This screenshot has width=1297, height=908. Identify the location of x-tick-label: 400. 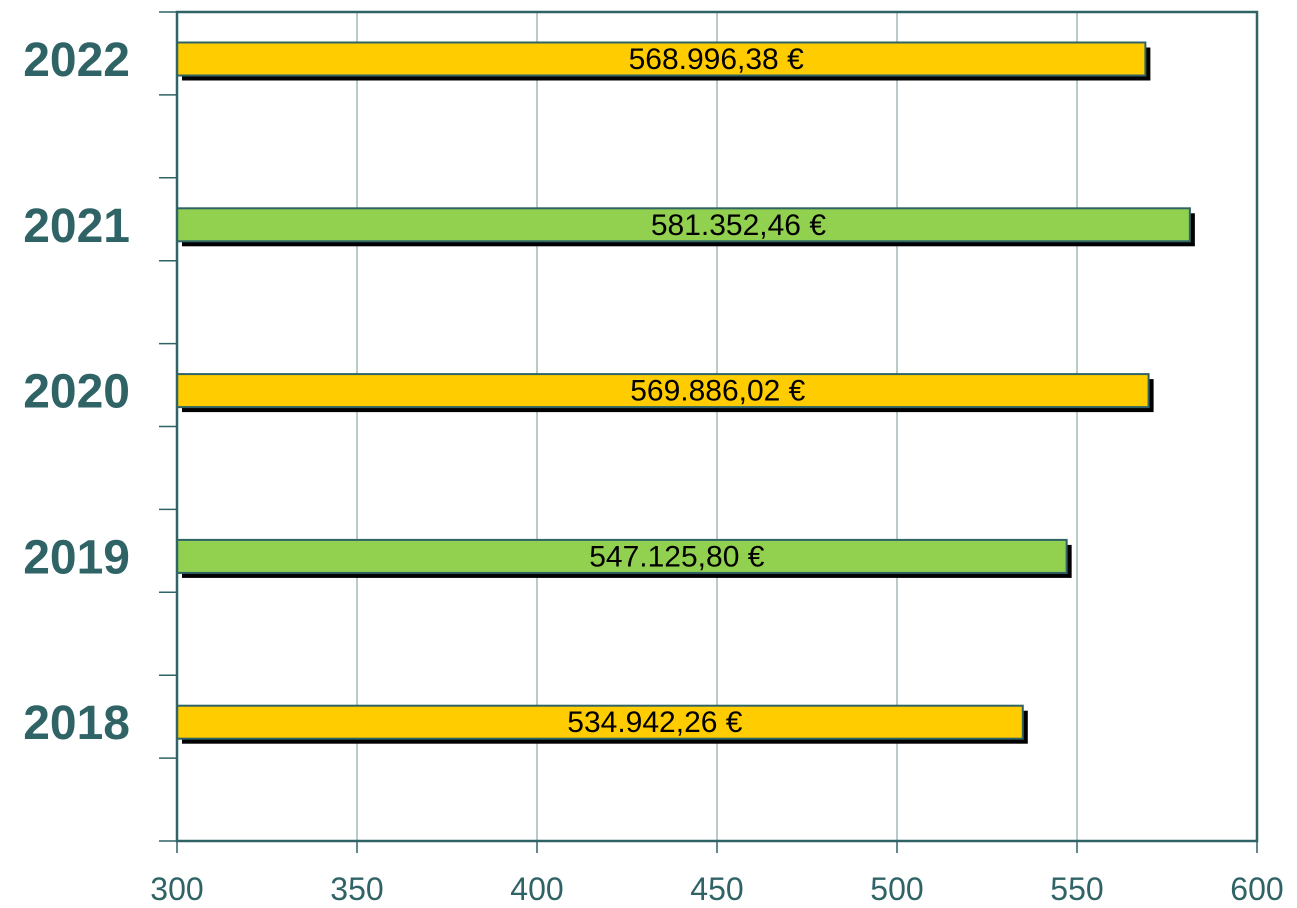
(536, 889).